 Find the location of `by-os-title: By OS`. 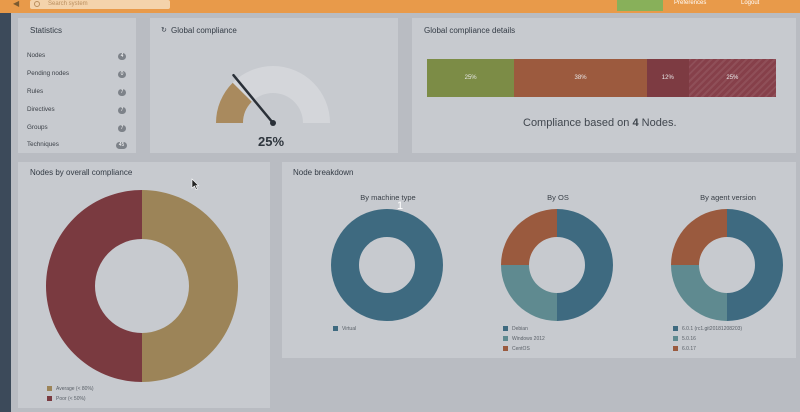

by-os-title: By OS is located at coordinates (558, 197).